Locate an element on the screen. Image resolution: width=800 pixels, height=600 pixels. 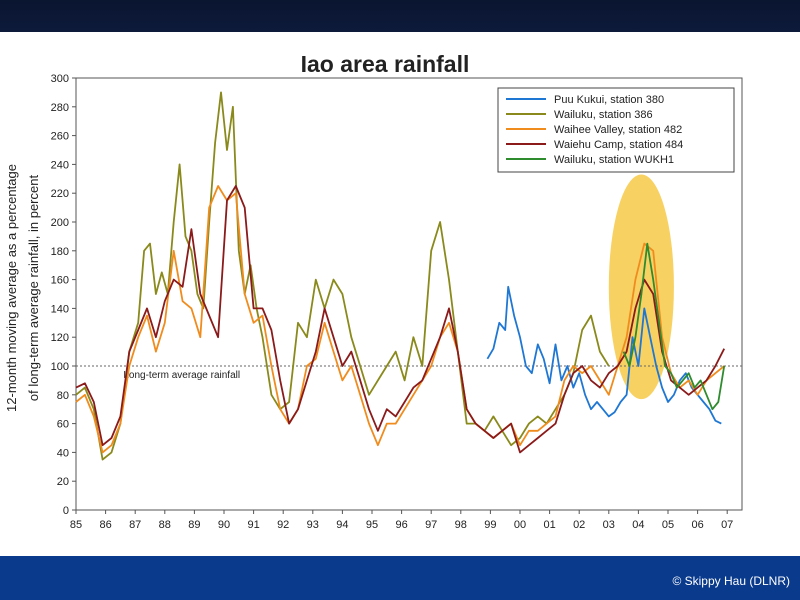
reference-line-label: Long-term average rainfall is located at coordinates (181, 375).